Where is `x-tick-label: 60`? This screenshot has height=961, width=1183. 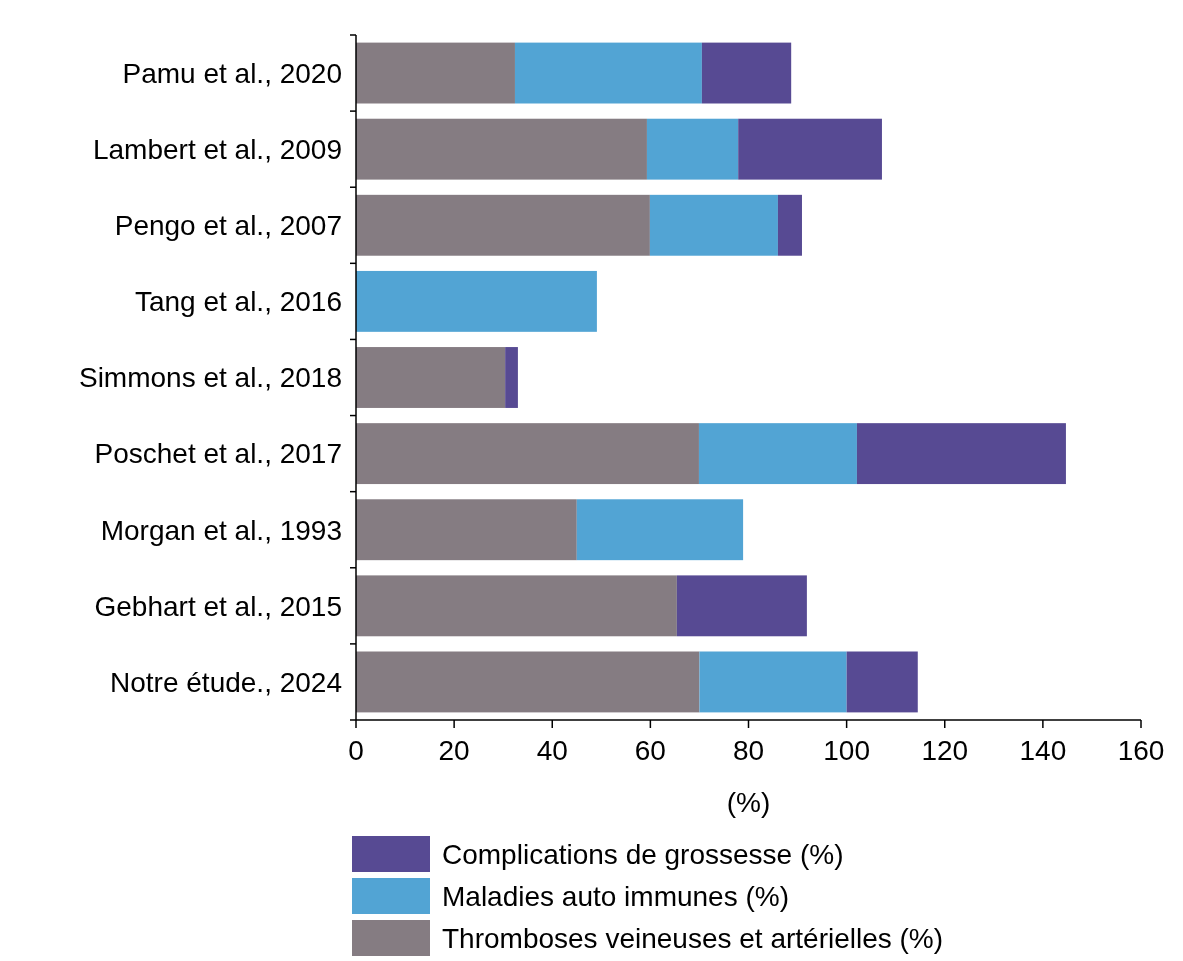
x-tick-label: 60 is located at coordinates (650, 750).